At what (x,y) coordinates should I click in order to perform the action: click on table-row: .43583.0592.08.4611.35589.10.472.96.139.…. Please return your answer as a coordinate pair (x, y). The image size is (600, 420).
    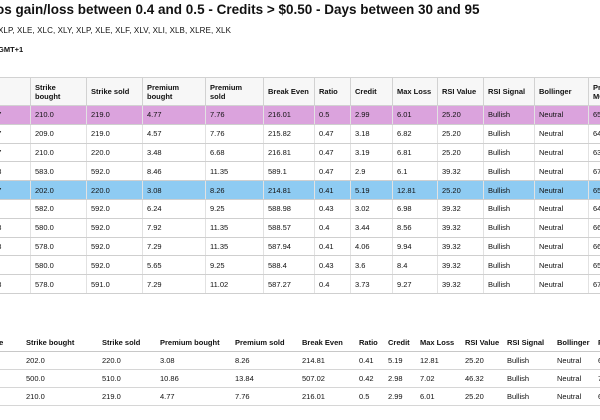
    Looking at the image, I should click on (300, 171).